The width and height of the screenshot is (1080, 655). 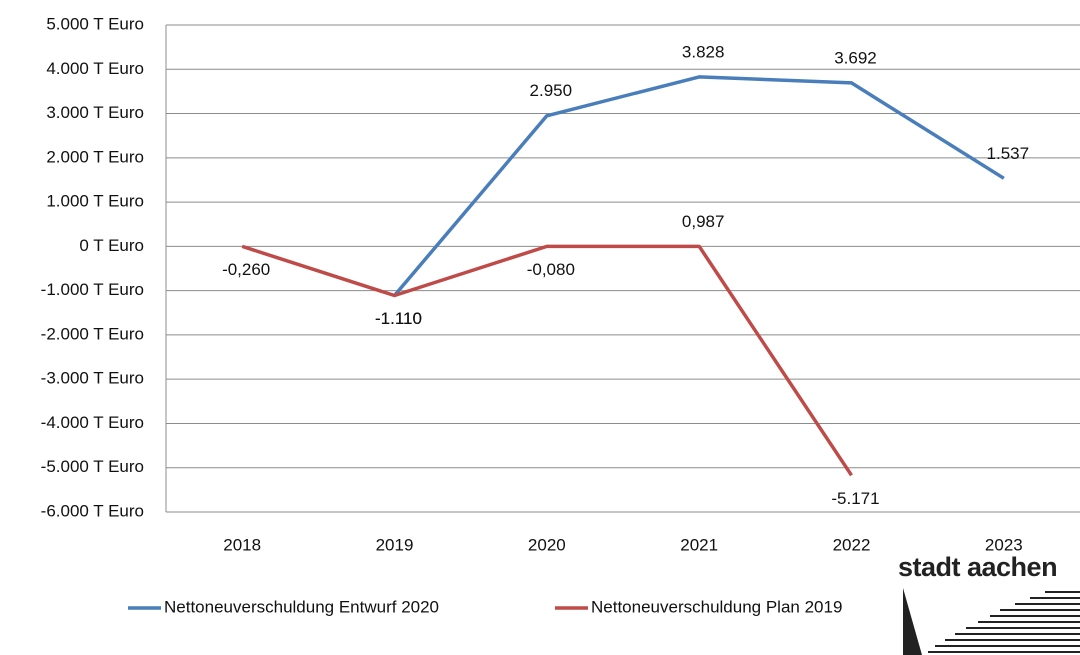 What do you see at coordinates (703, 51) in the screenshot?
I see `data-label: 3.828` at bounding box center [703, 51].